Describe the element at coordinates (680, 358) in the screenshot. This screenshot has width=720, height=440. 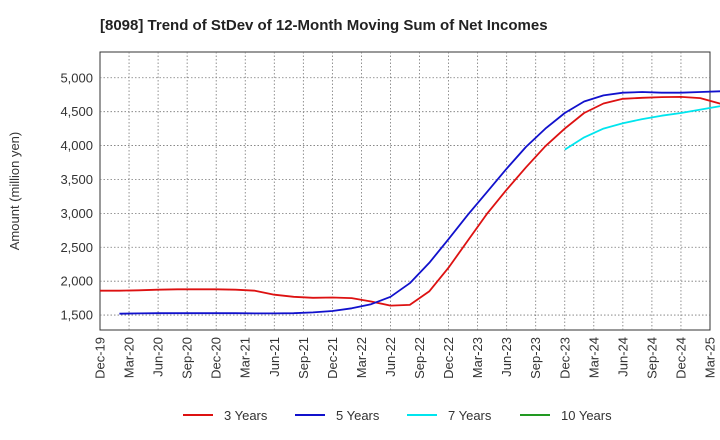
I see `x-tick-label: Dec-24` at that location.